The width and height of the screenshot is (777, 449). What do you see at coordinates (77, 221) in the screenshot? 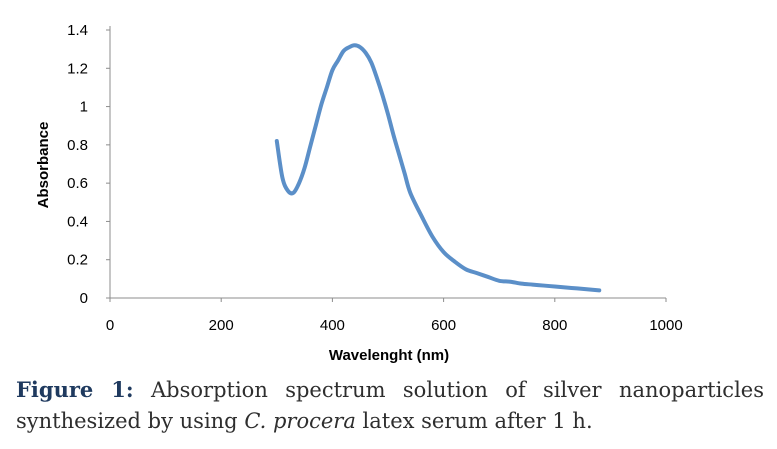
I see `y-tick-label: 0.4` at bounding box center [77, 221].